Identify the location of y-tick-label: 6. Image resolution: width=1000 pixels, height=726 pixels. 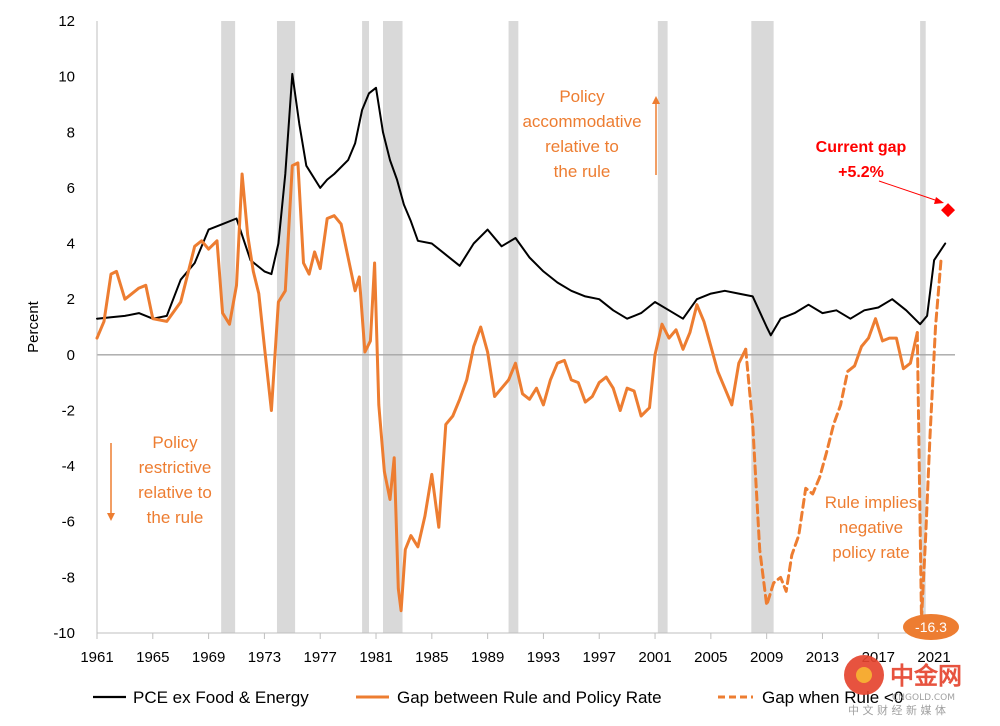
(71, 188).